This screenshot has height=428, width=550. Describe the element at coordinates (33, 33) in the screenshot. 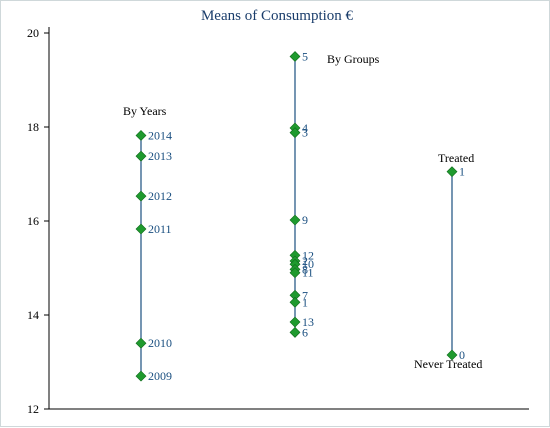

I see `y-tick-label: 20` at that location.